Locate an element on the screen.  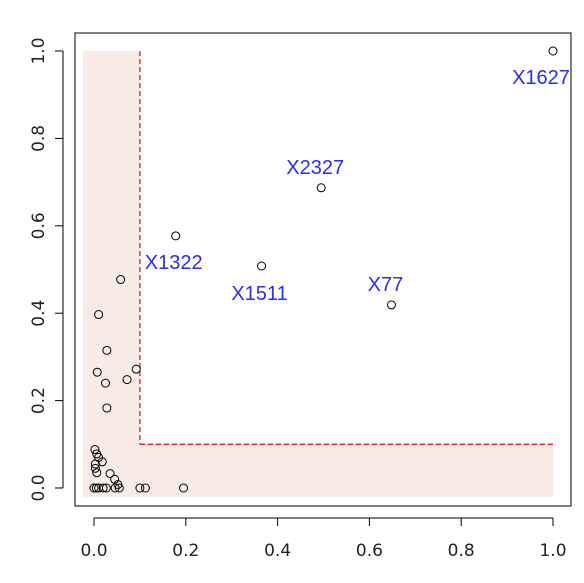
x-tick-label: 0.8 is located at coordinates (461, 551).